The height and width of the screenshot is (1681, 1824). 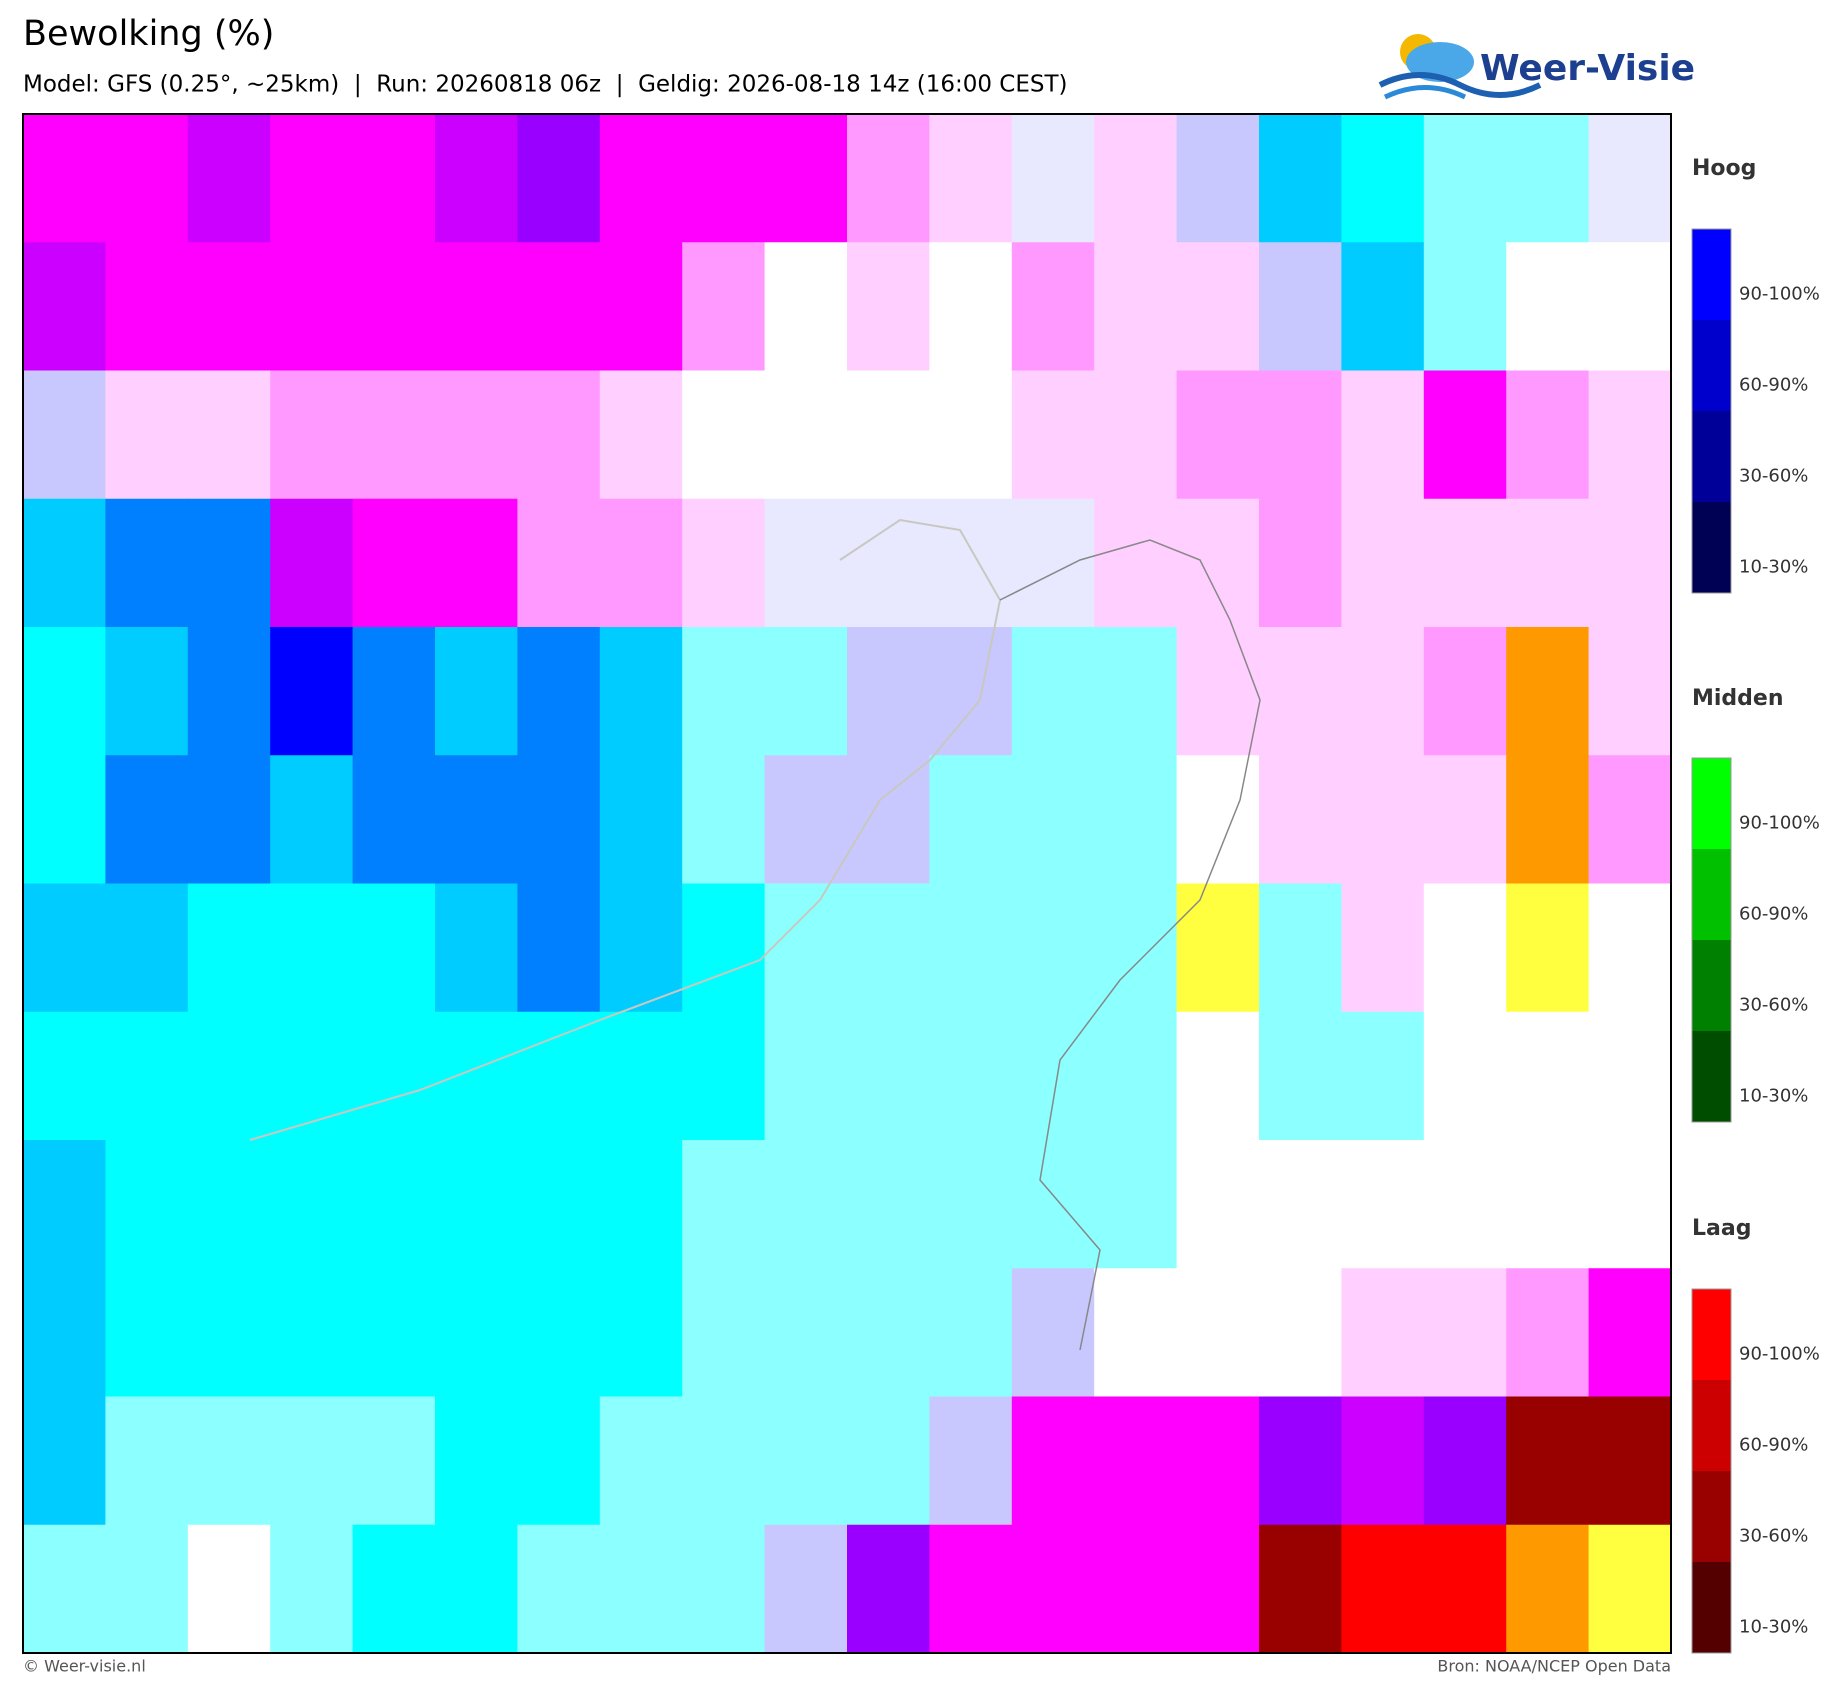 I want to click on legend-title: Hoog, so click(x=1724, y=168).